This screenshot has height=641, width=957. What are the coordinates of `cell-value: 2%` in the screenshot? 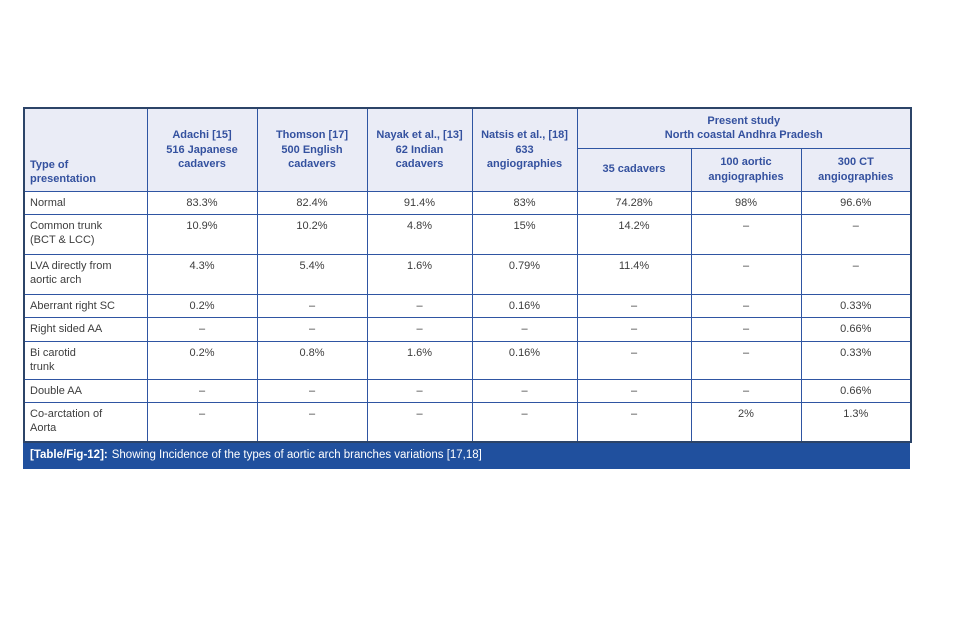 It's located at (746, 422).